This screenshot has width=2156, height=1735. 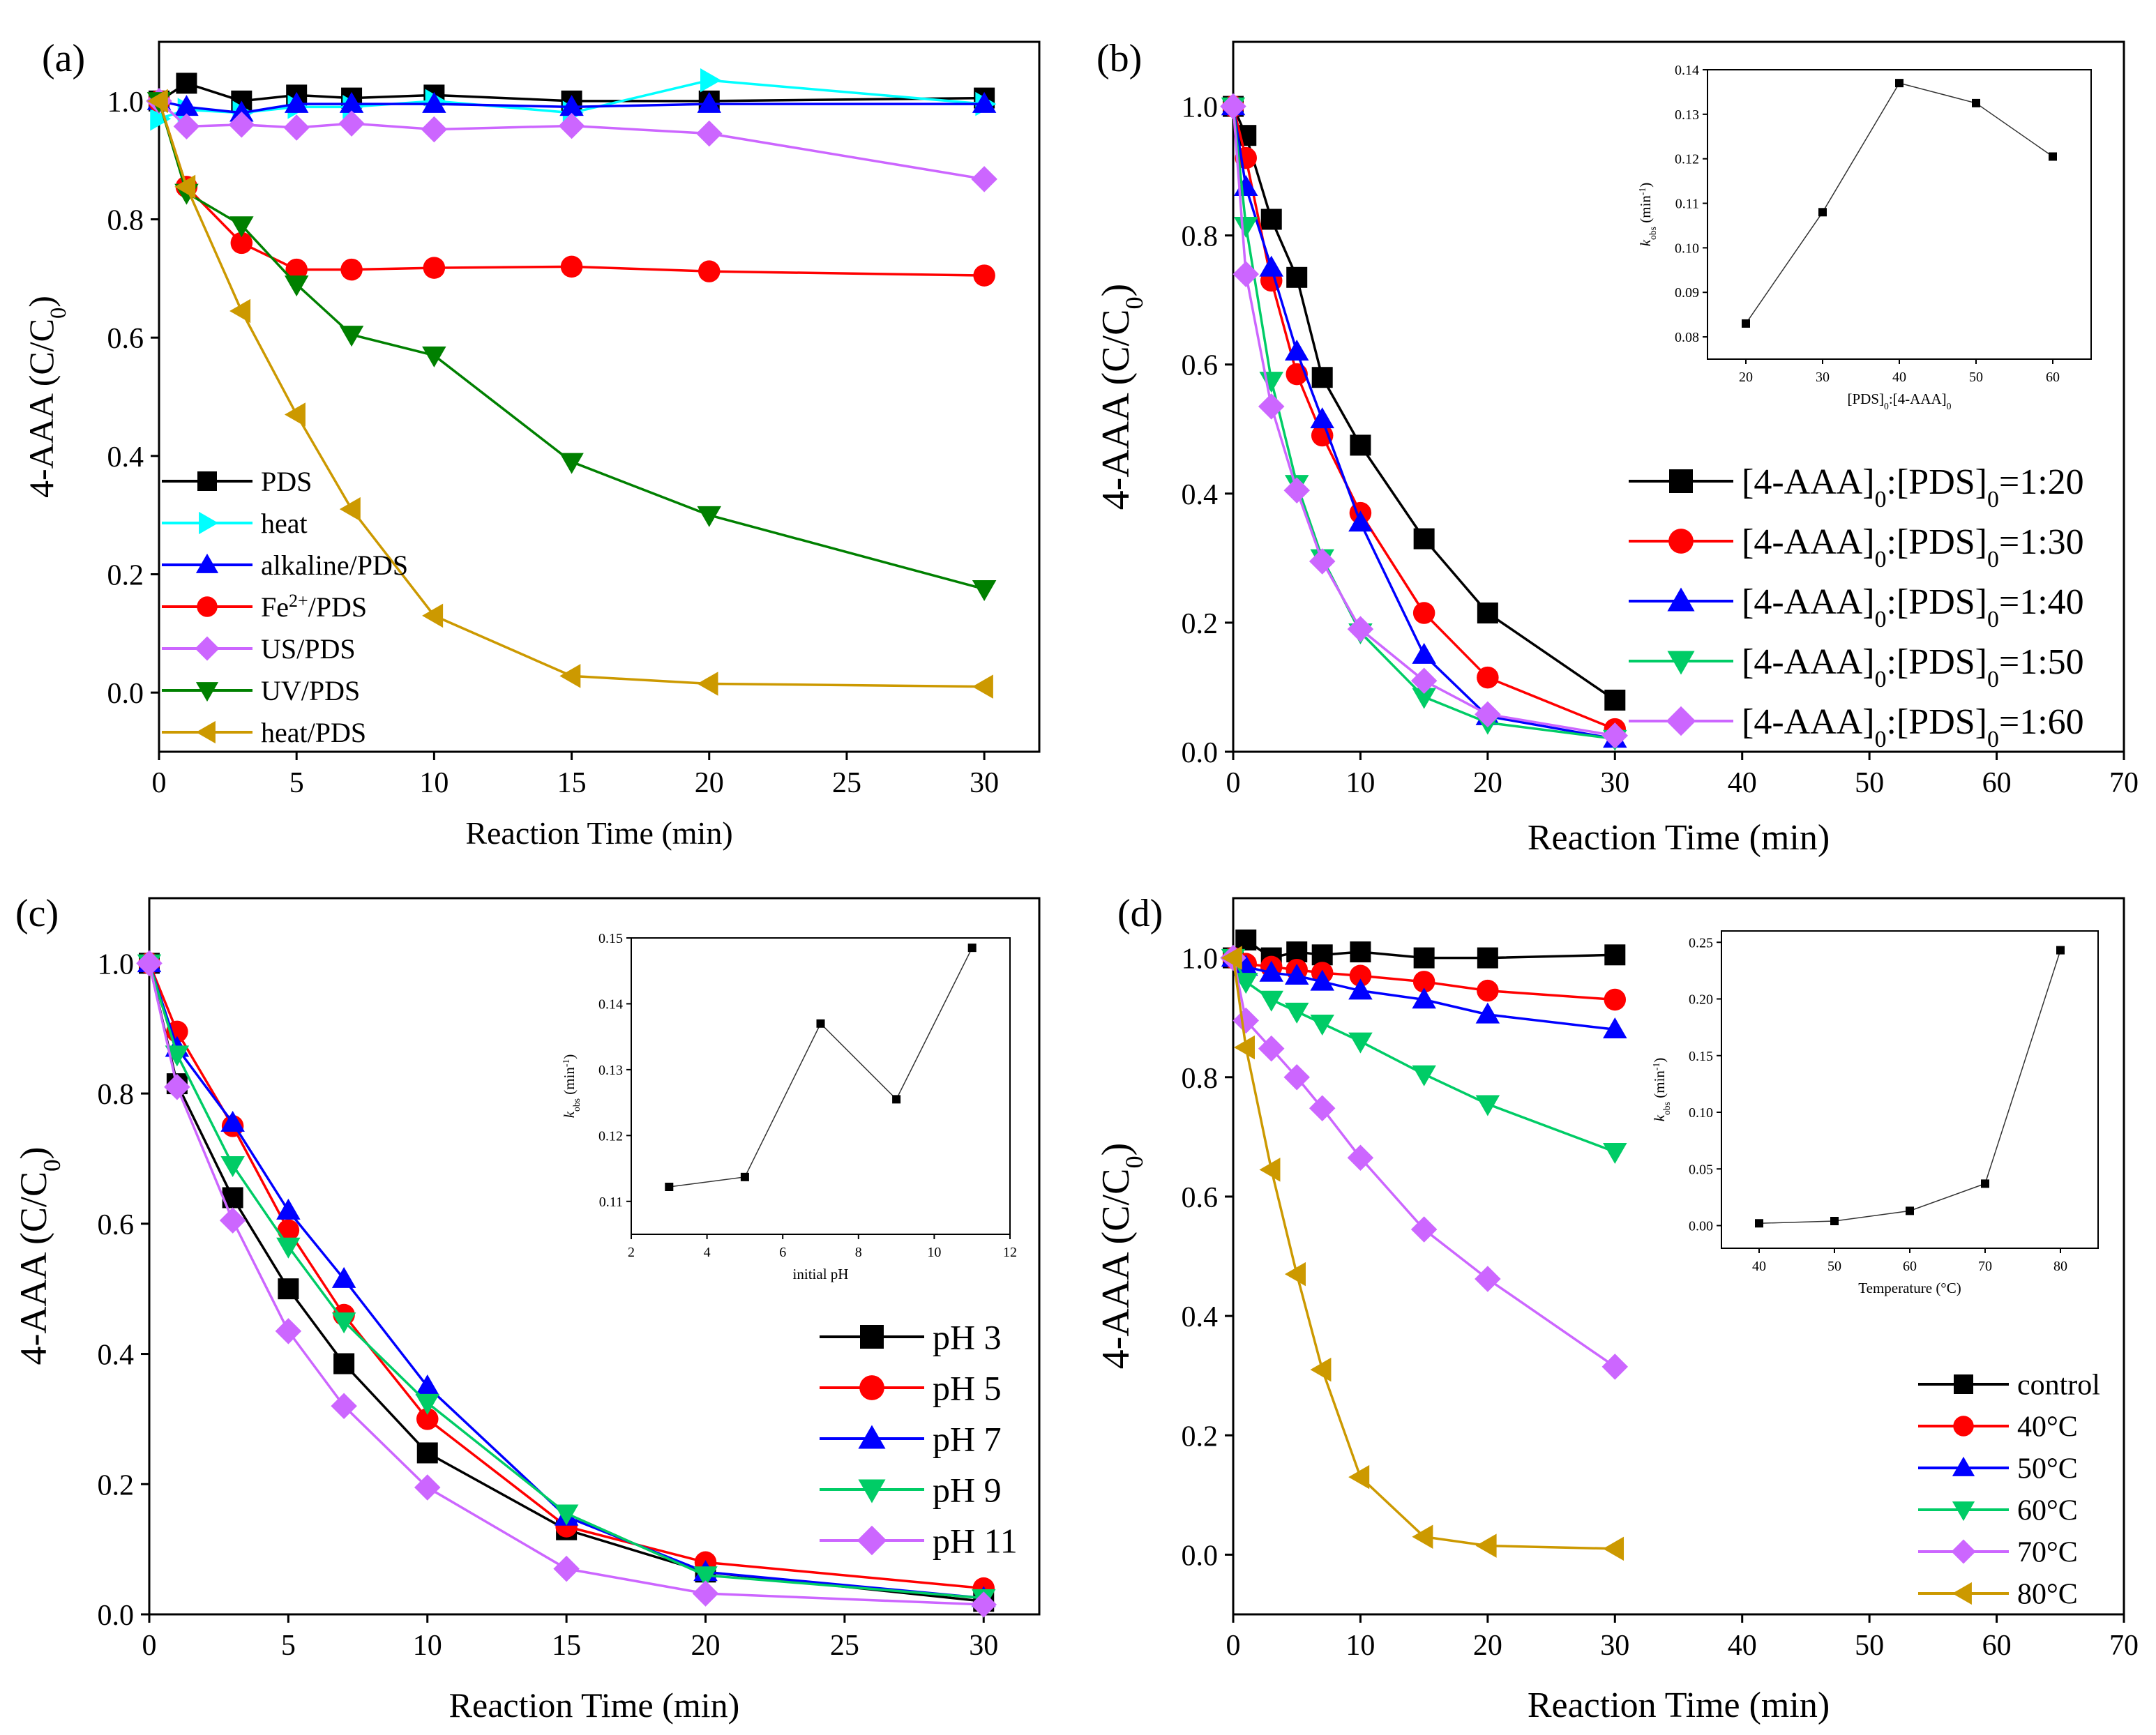 I want to click on legend-label: pH 5, so click(x=967, y=1389).